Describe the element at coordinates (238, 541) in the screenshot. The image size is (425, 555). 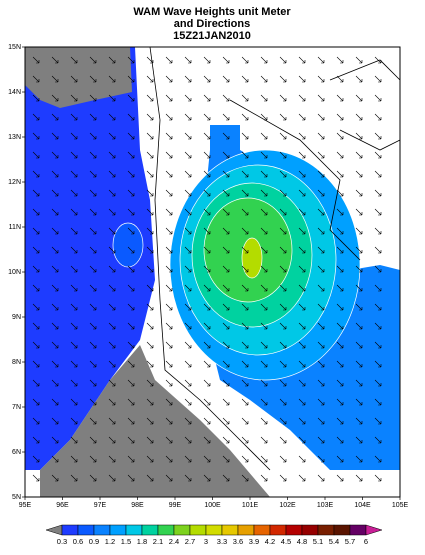
I see `colorbar-label: 3.6` at that location.